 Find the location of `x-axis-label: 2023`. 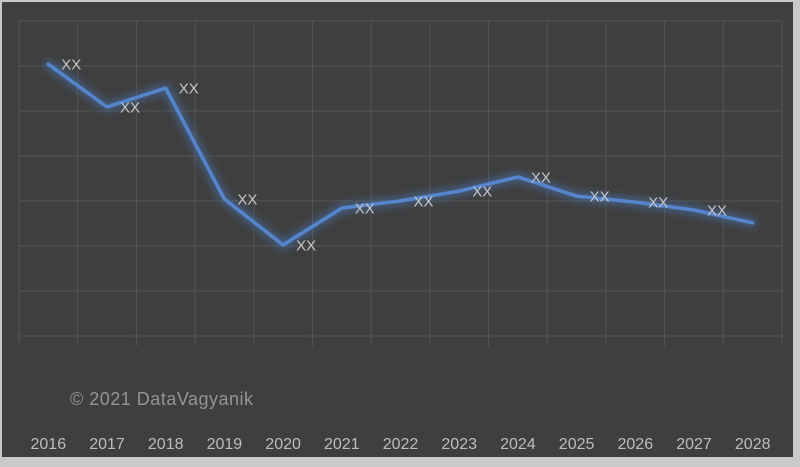

x-axis-label: 2023 is located at coordinates (459, 444).